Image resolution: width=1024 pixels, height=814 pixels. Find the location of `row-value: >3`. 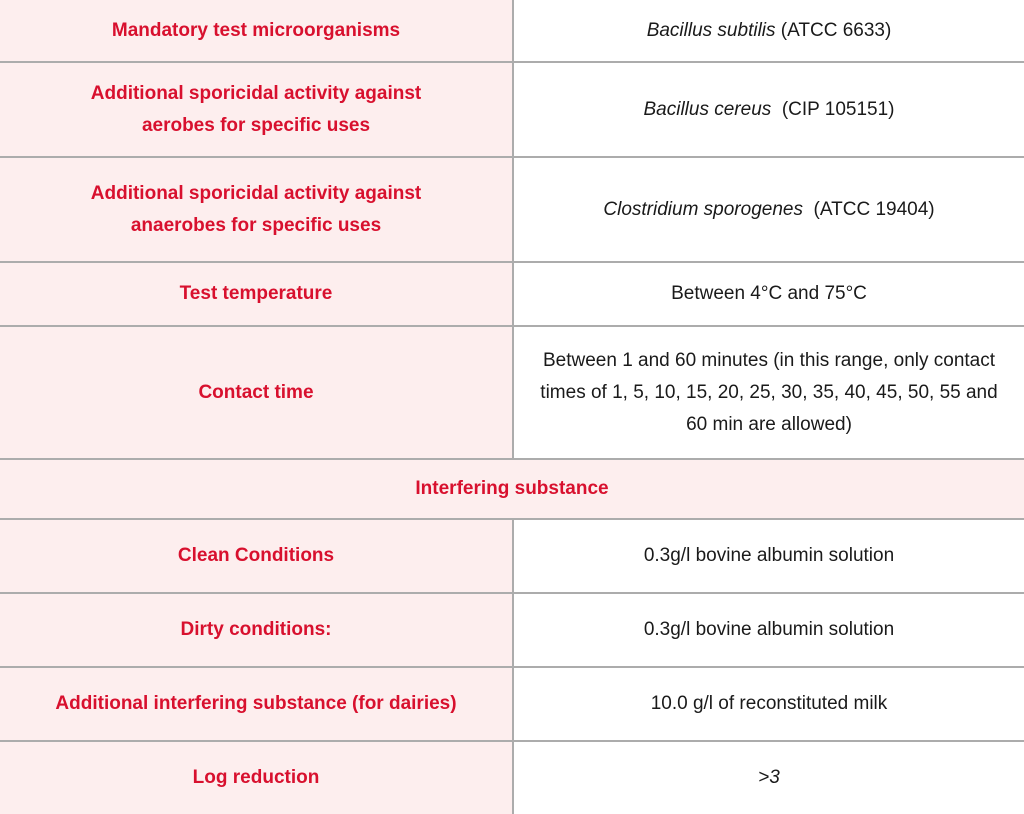

row-value: >3 is located at coordinates (768, 777).